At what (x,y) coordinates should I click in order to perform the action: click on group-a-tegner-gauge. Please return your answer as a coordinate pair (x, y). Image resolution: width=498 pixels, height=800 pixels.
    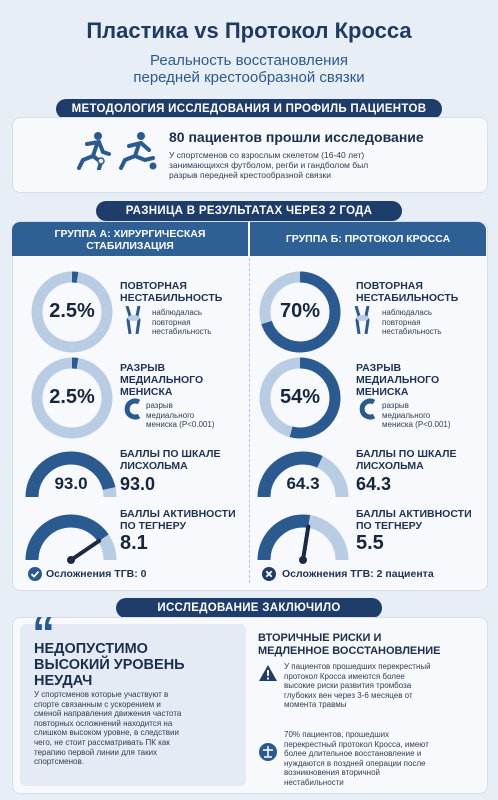
    Looking at the image, I should click on (71, 538).